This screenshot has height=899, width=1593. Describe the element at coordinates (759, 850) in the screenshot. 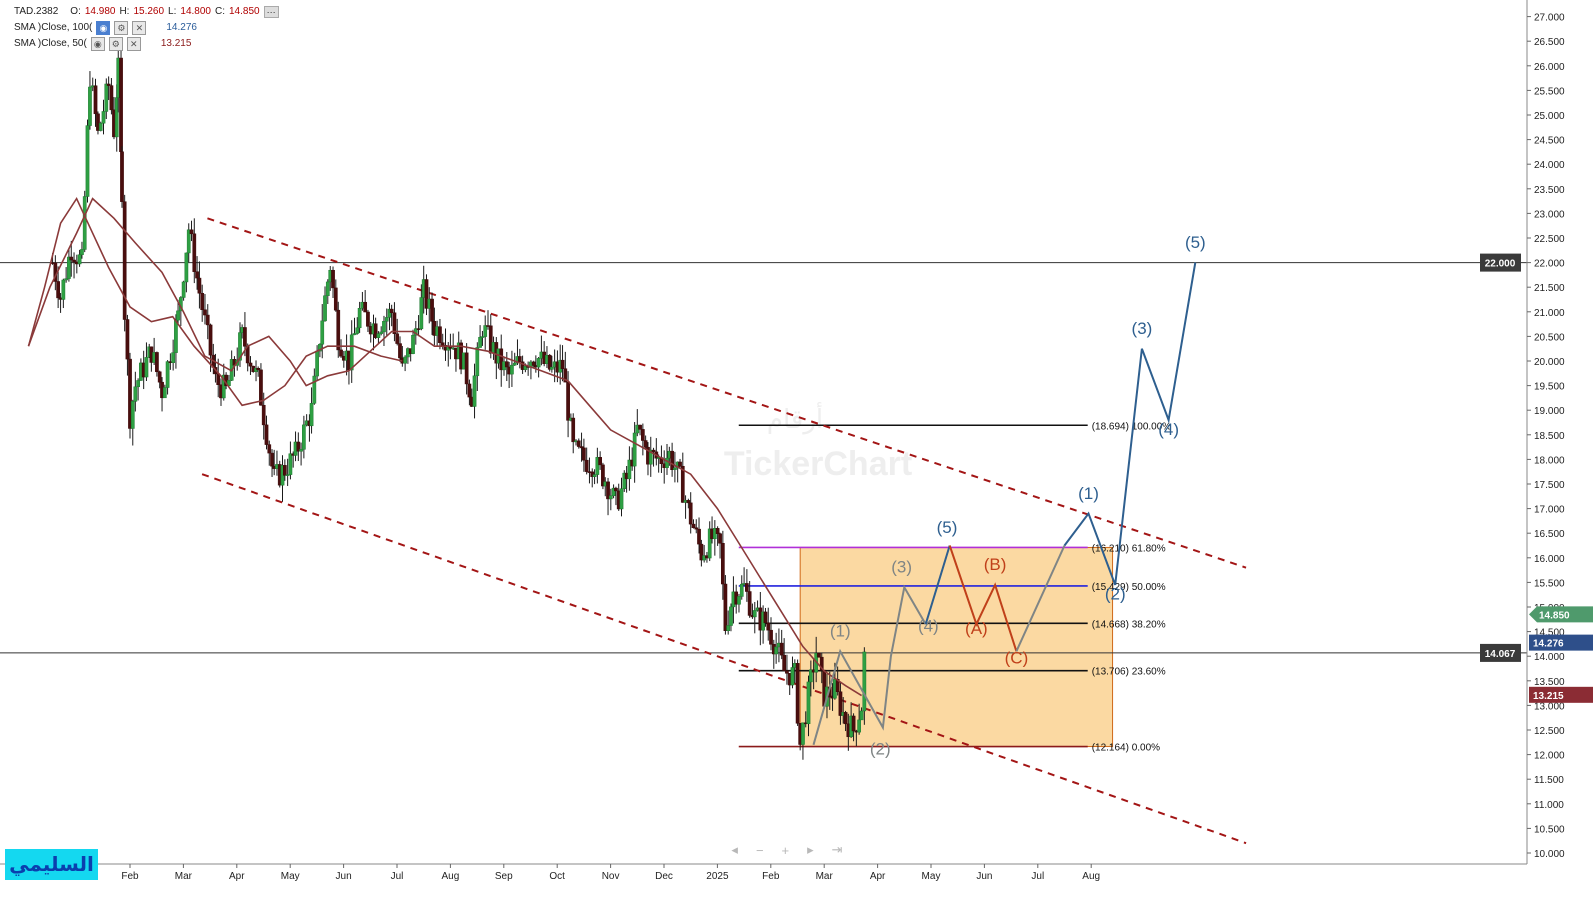

I see `zoom-out-icon: −` at that location.